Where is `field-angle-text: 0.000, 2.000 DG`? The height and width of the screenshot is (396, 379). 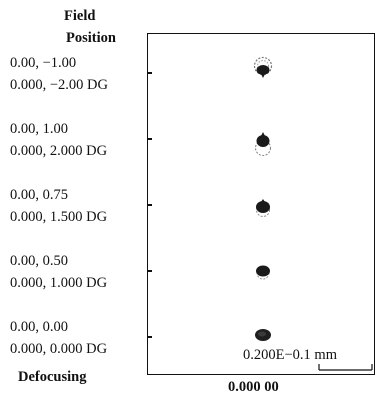 field-angle-text: 0.000, 2.000 DG is located at coordinates (59, 151).